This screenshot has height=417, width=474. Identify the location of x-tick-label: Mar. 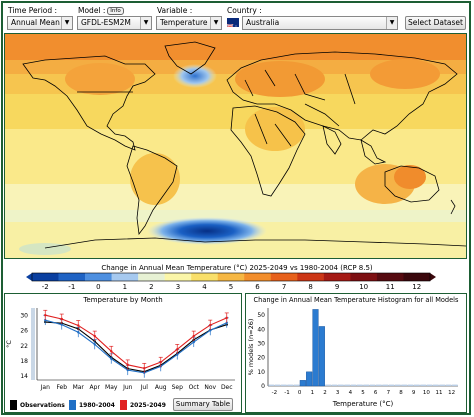
(79, 387).